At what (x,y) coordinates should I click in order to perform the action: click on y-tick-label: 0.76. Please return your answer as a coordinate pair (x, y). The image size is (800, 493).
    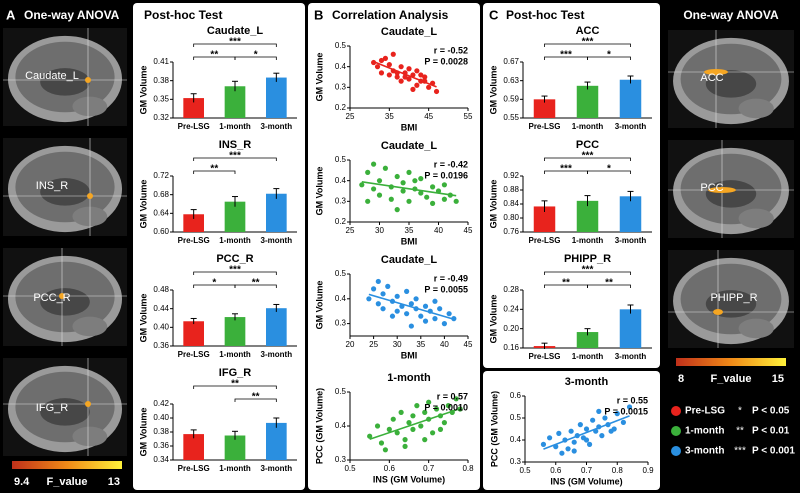
    Looking at the image, I should click on (511, 231).